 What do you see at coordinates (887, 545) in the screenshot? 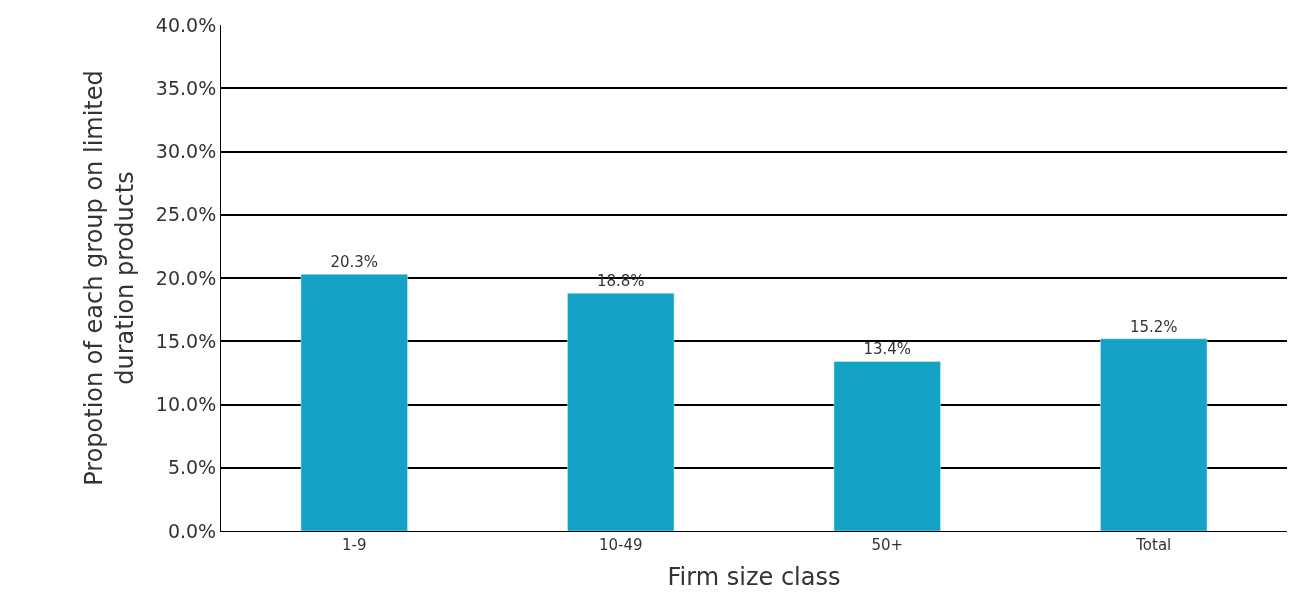
I see `x-tick-label: 50+` at bounding box center [887, 545].